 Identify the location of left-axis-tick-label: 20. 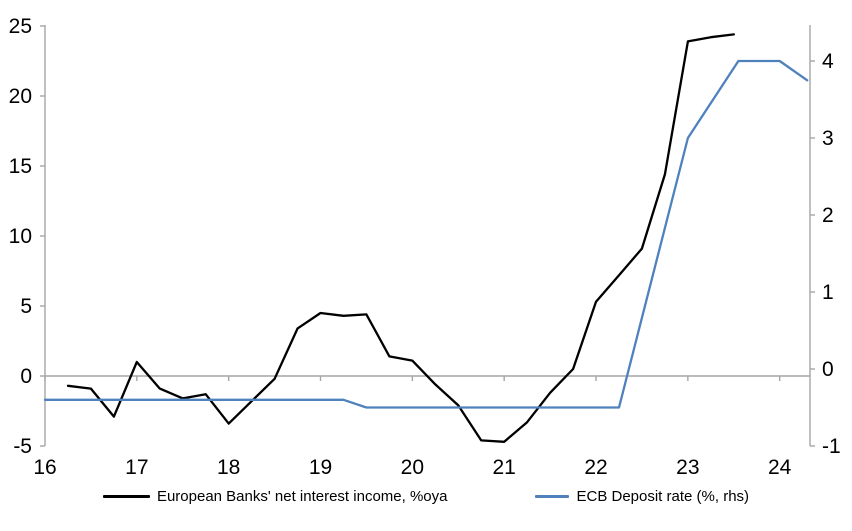
(20, 96).